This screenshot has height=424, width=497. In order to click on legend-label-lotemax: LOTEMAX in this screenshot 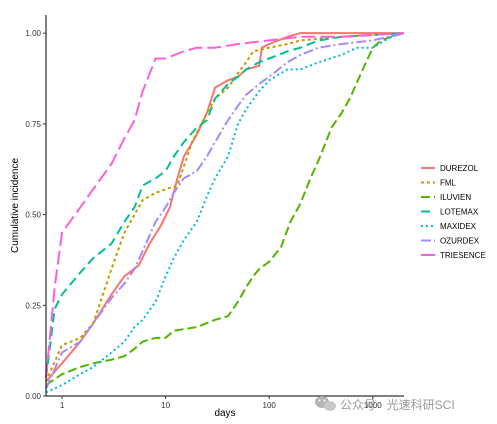, I will do `click(459, 212)`.